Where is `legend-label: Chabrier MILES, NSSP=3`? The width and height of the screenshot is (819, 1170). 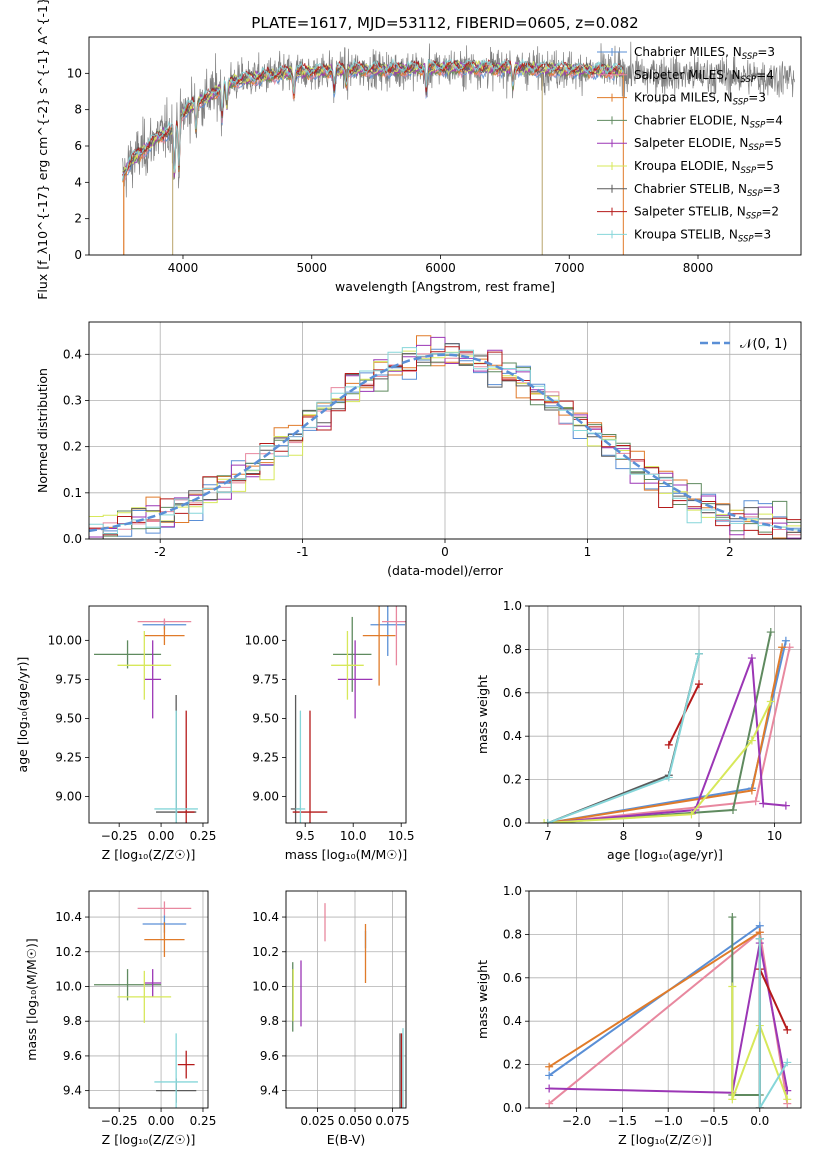 legend-label: Chabrier MILES, NSSP=3 is located at coordinates (704, 53).